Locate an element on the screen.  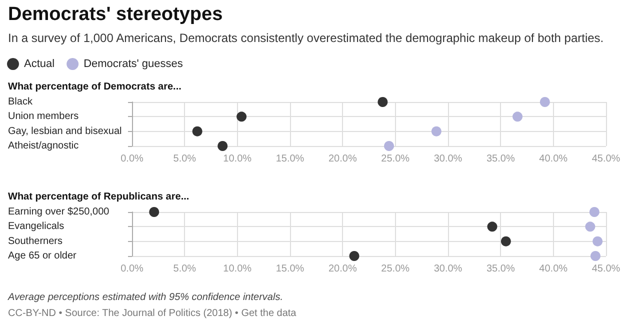
y-tick-label: Black is located at coordinates (21, 102).